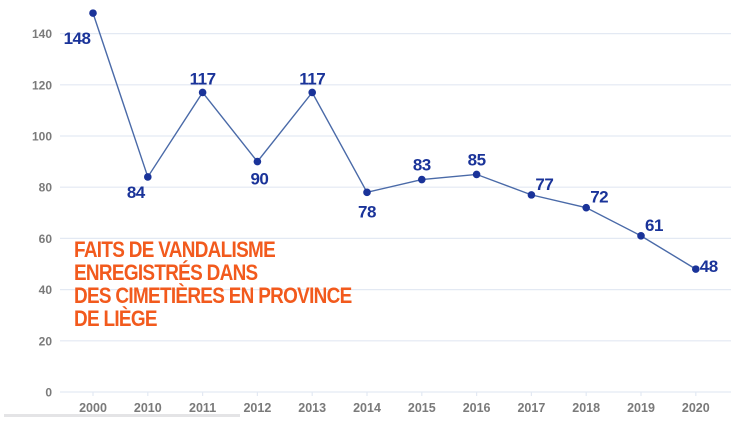 This screenshot has width=749, height=421. I want to click on x-tick-label: 2019, so click(641, 408).